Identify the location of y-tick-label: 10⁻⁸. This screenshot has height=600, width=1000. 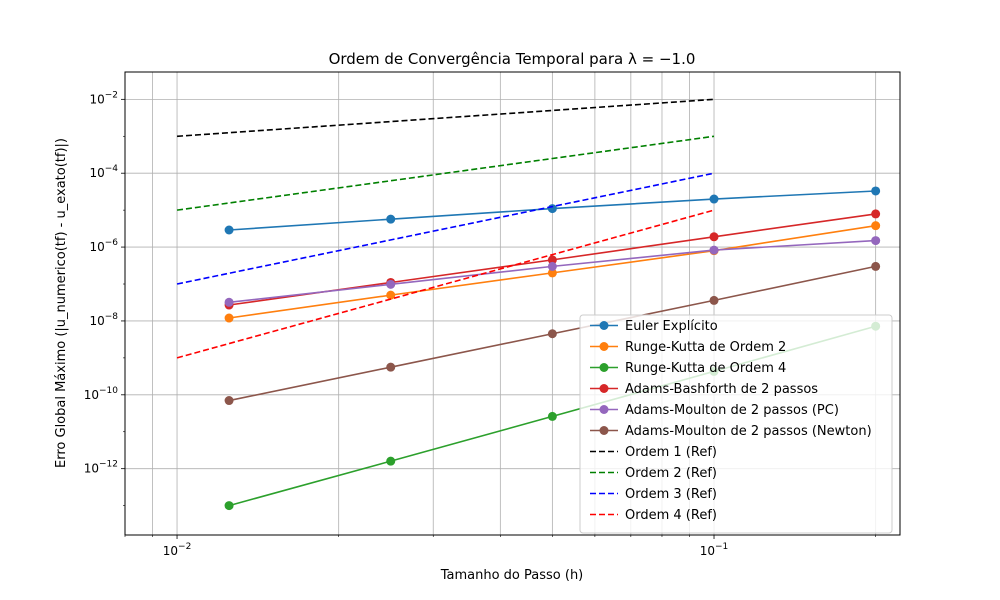
(103, 320).